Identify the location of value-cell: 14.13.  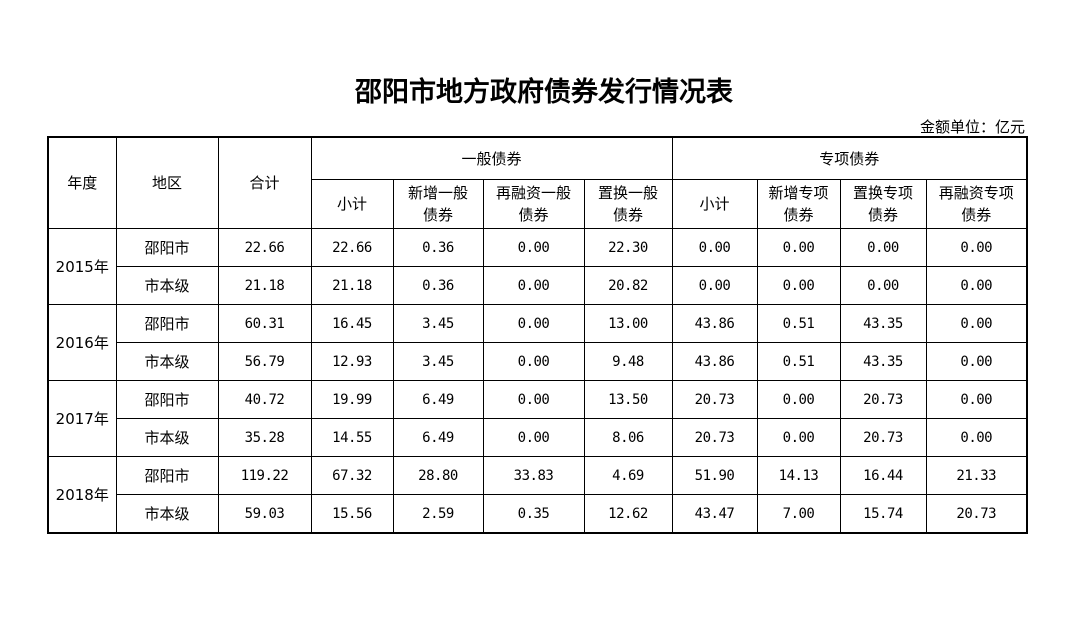
(798, 475).